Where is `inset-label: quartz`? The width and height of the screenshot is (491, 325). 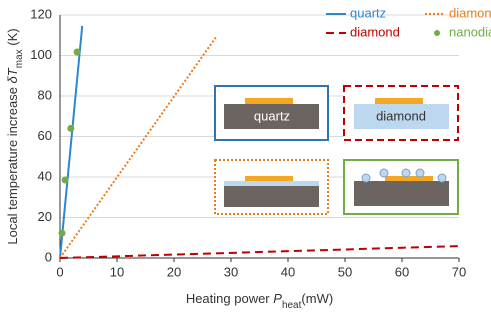 inset-label: quartz is located at coordinates (272, 115).